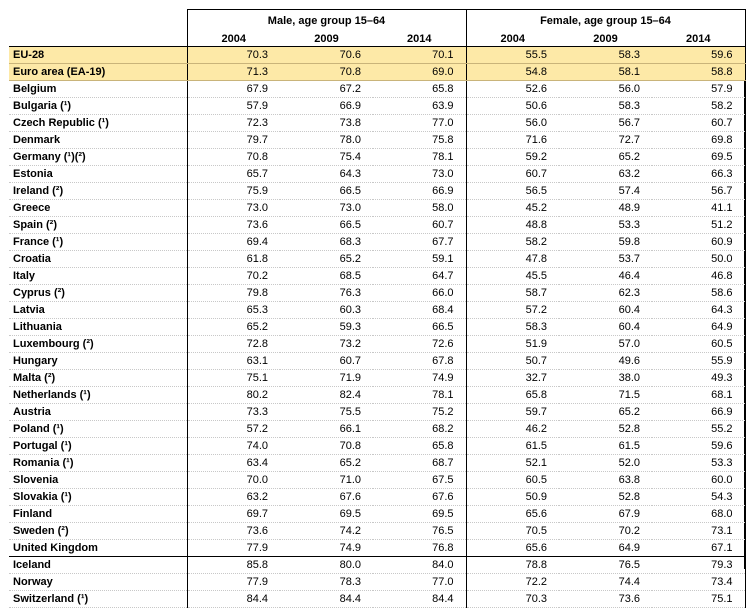 The width and height of the screenshot is (749, 608). What do you see at coordinates (326, 565) in the screenshot?
I see `value-cell: 80.0` at bounding box center [326, 565].